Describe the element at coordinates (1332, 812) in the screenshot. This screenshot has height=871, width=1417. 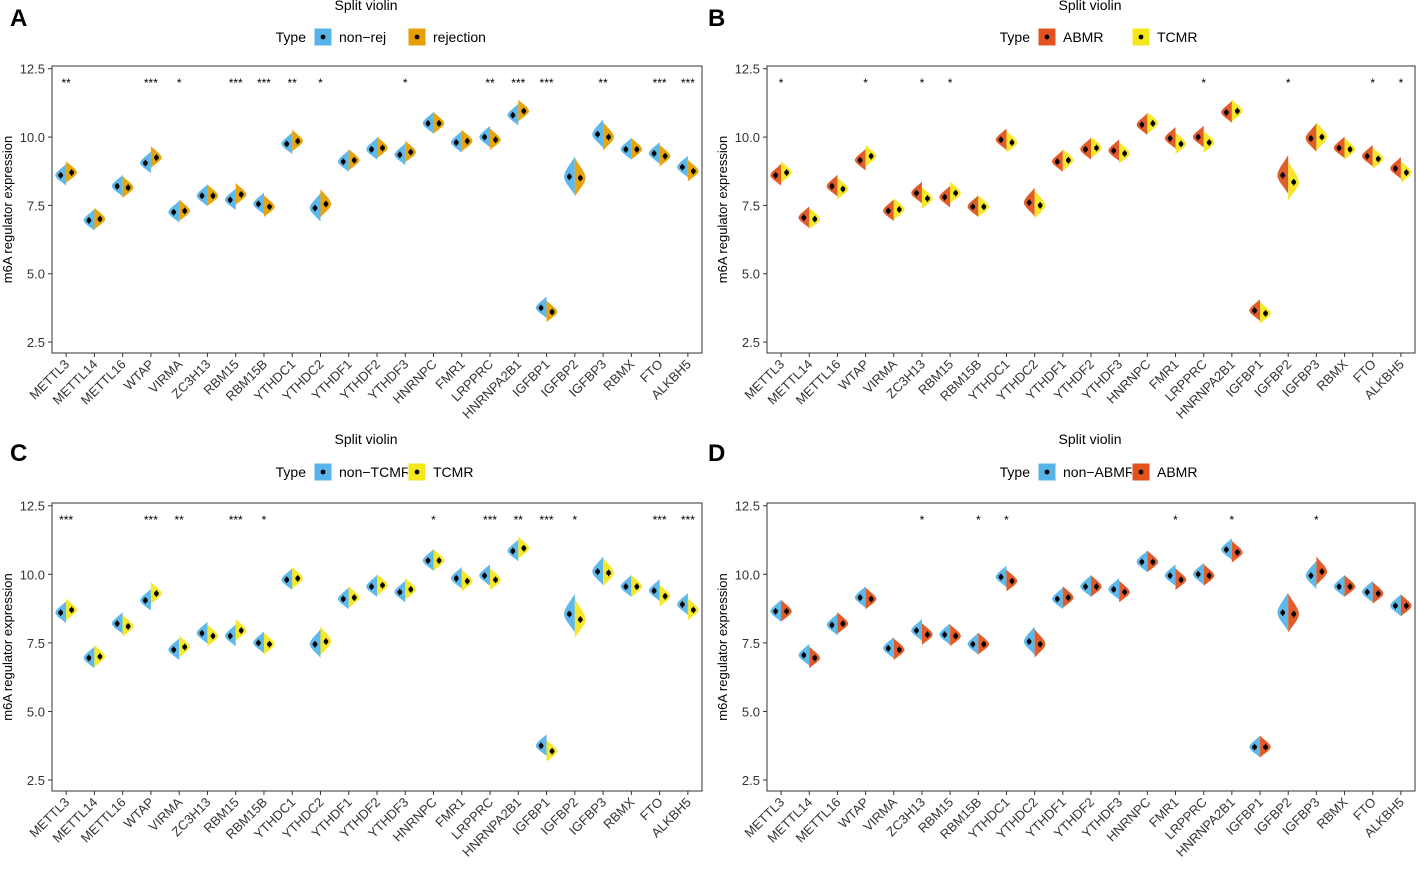
I see `x-tick-label: RBMX` at that location.